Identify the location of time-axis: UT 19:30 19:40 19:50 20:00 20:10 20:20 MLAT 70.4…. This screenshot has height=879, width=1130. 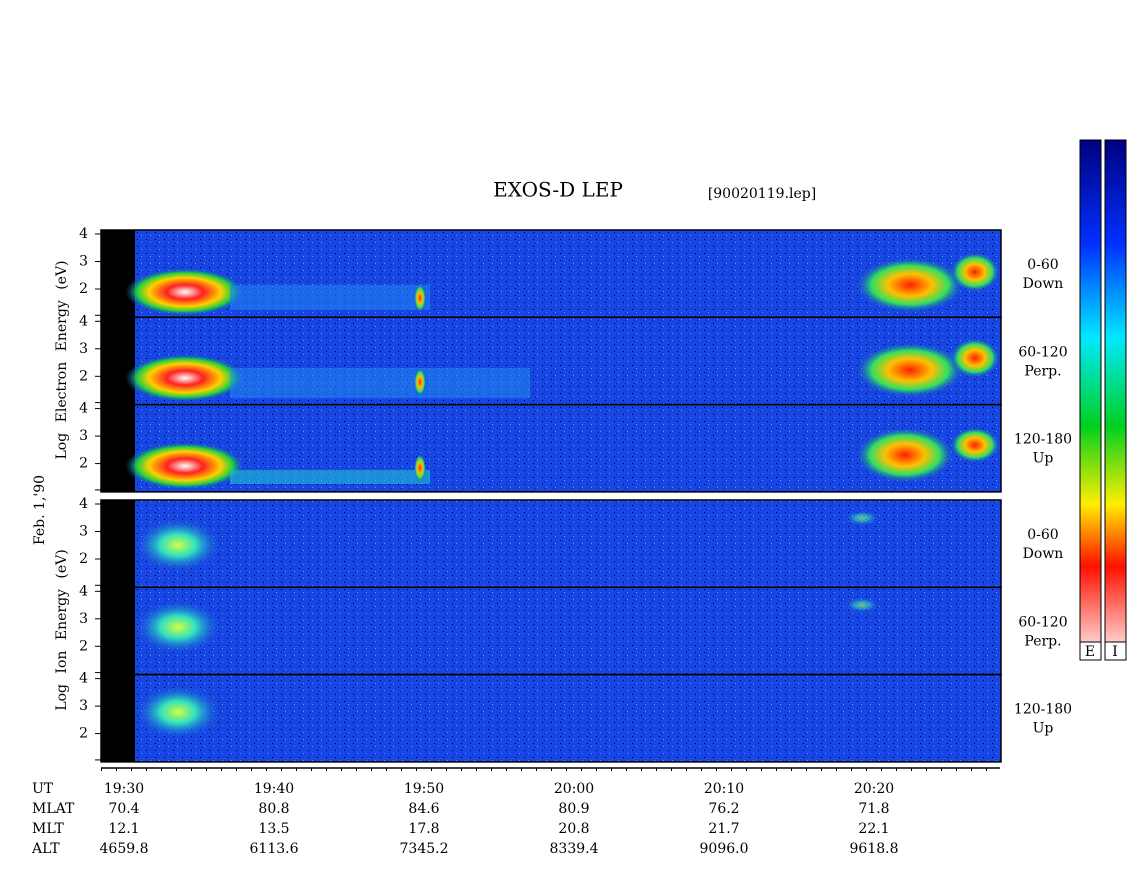
(515, 812).